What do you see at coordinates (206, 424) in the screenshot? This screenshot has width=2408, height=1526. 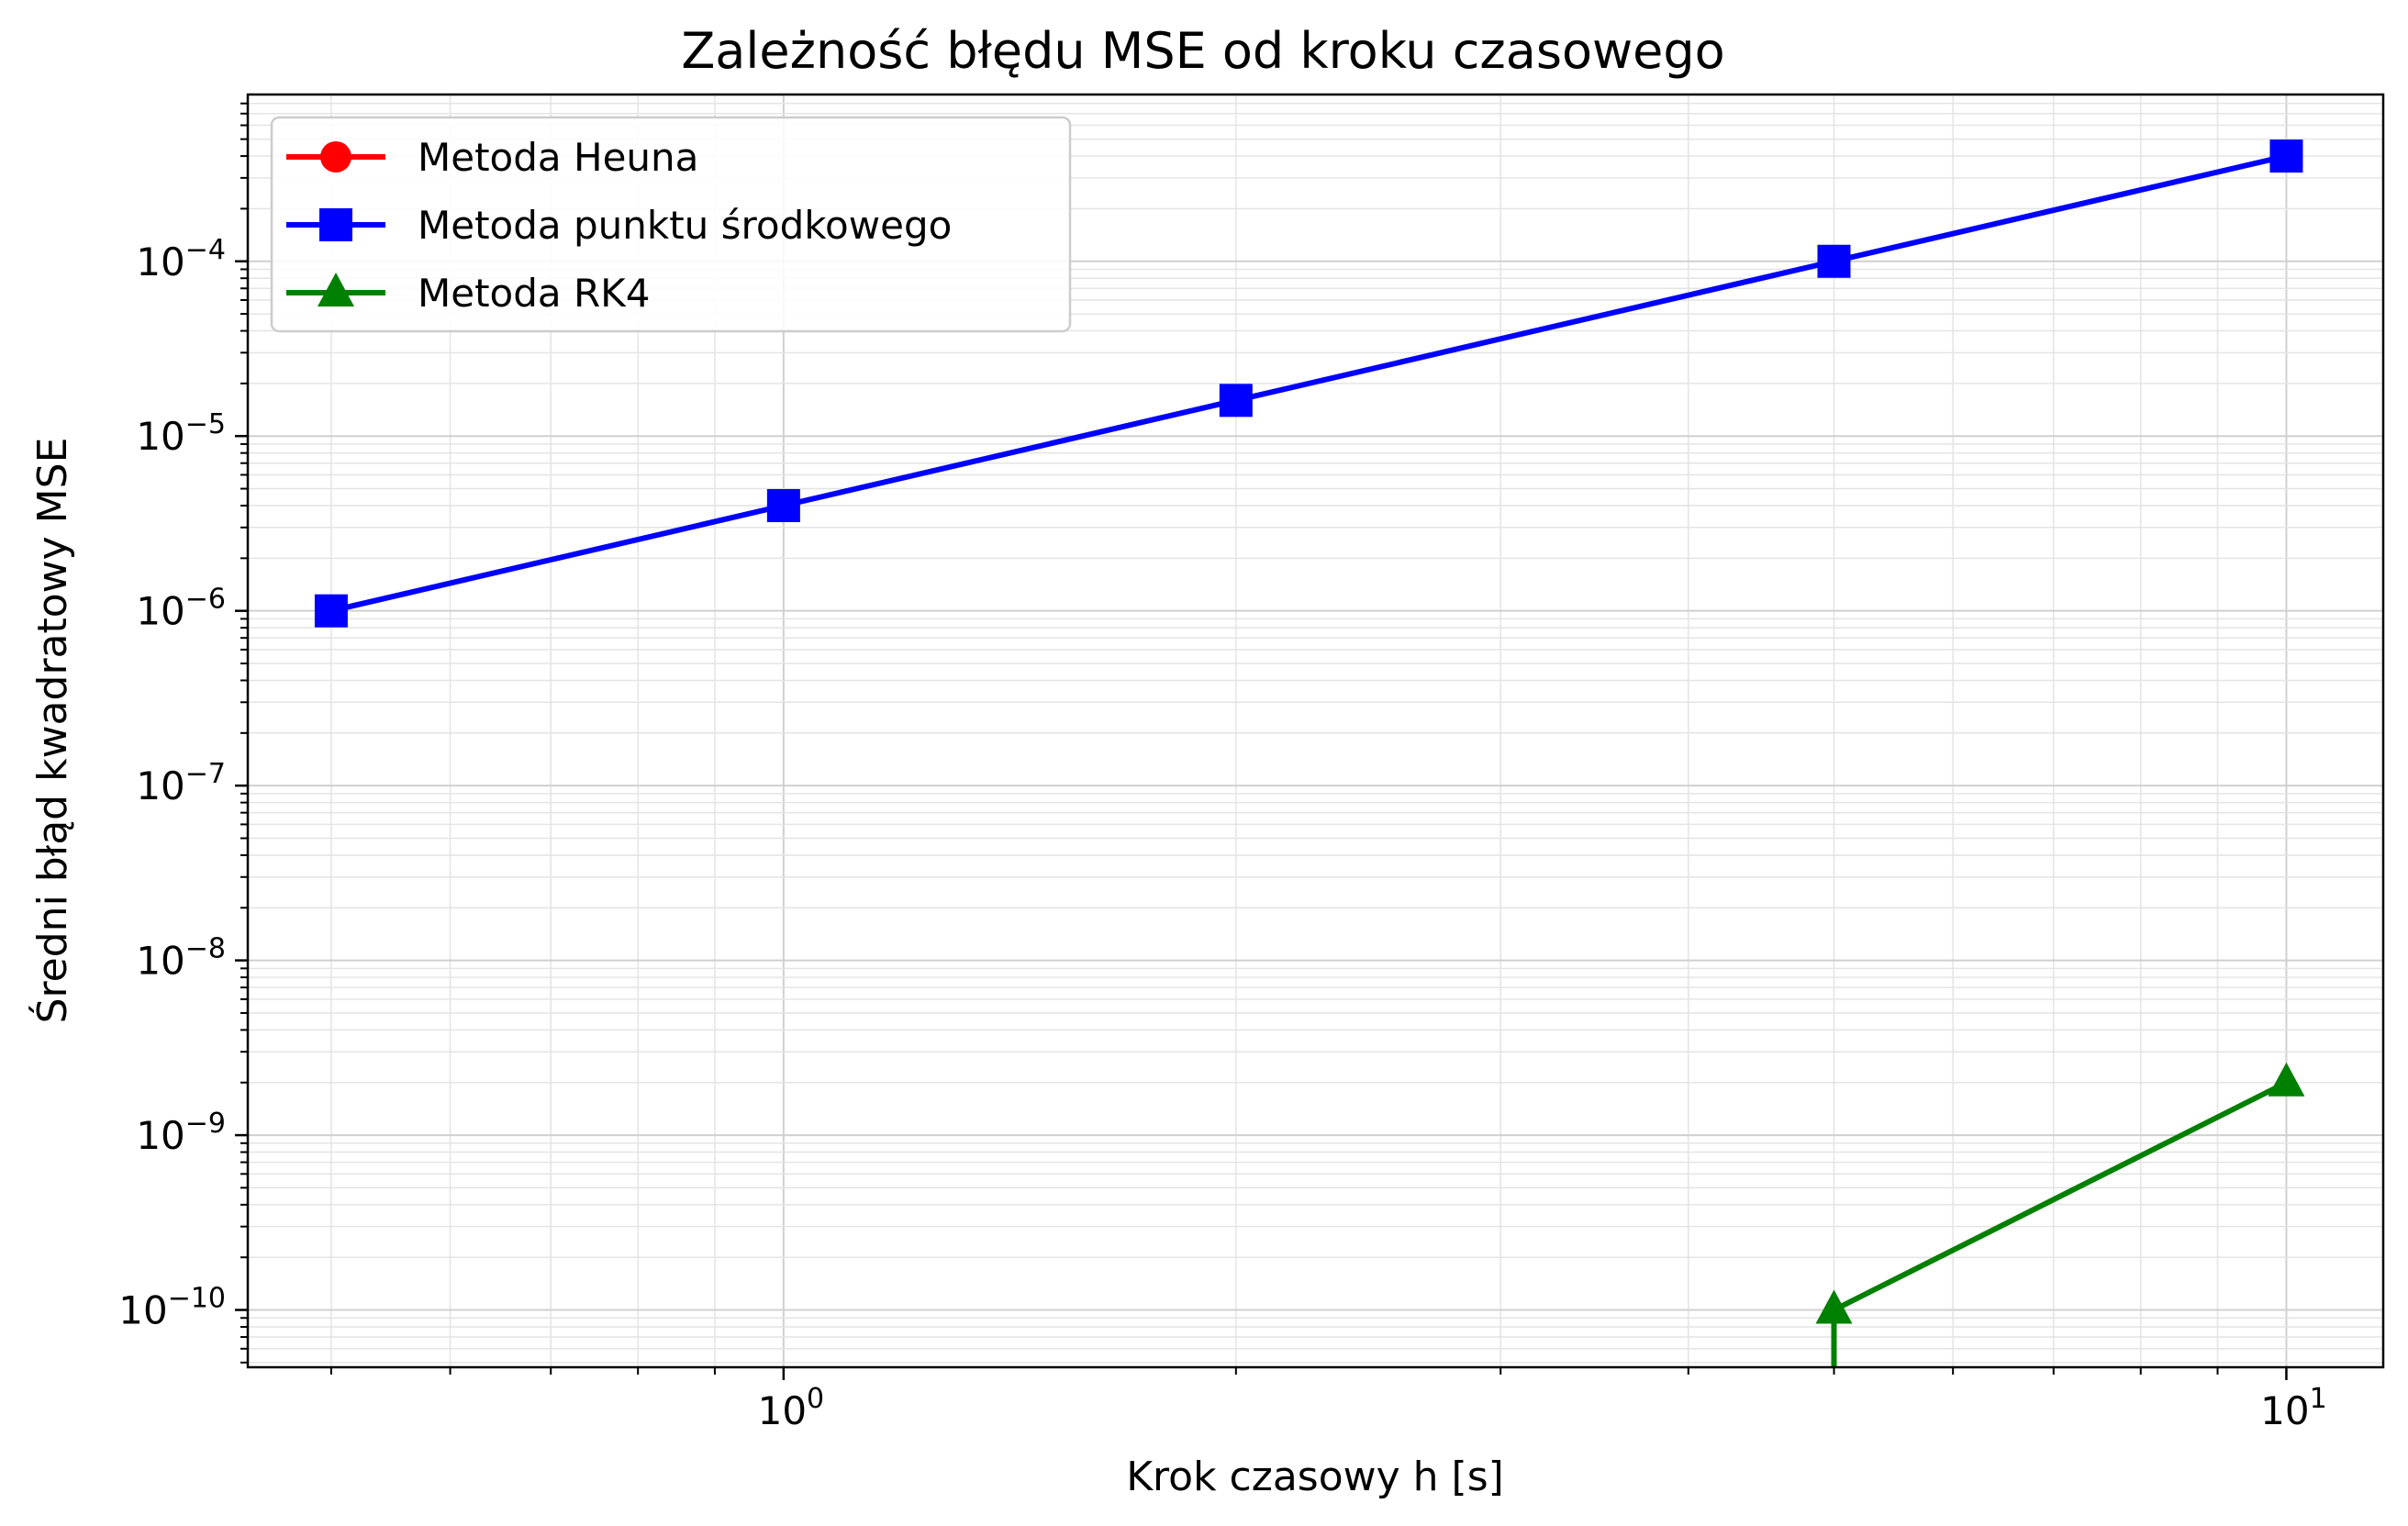 I see `y-tick-exponent: −5` at bounding box center [206, 424].